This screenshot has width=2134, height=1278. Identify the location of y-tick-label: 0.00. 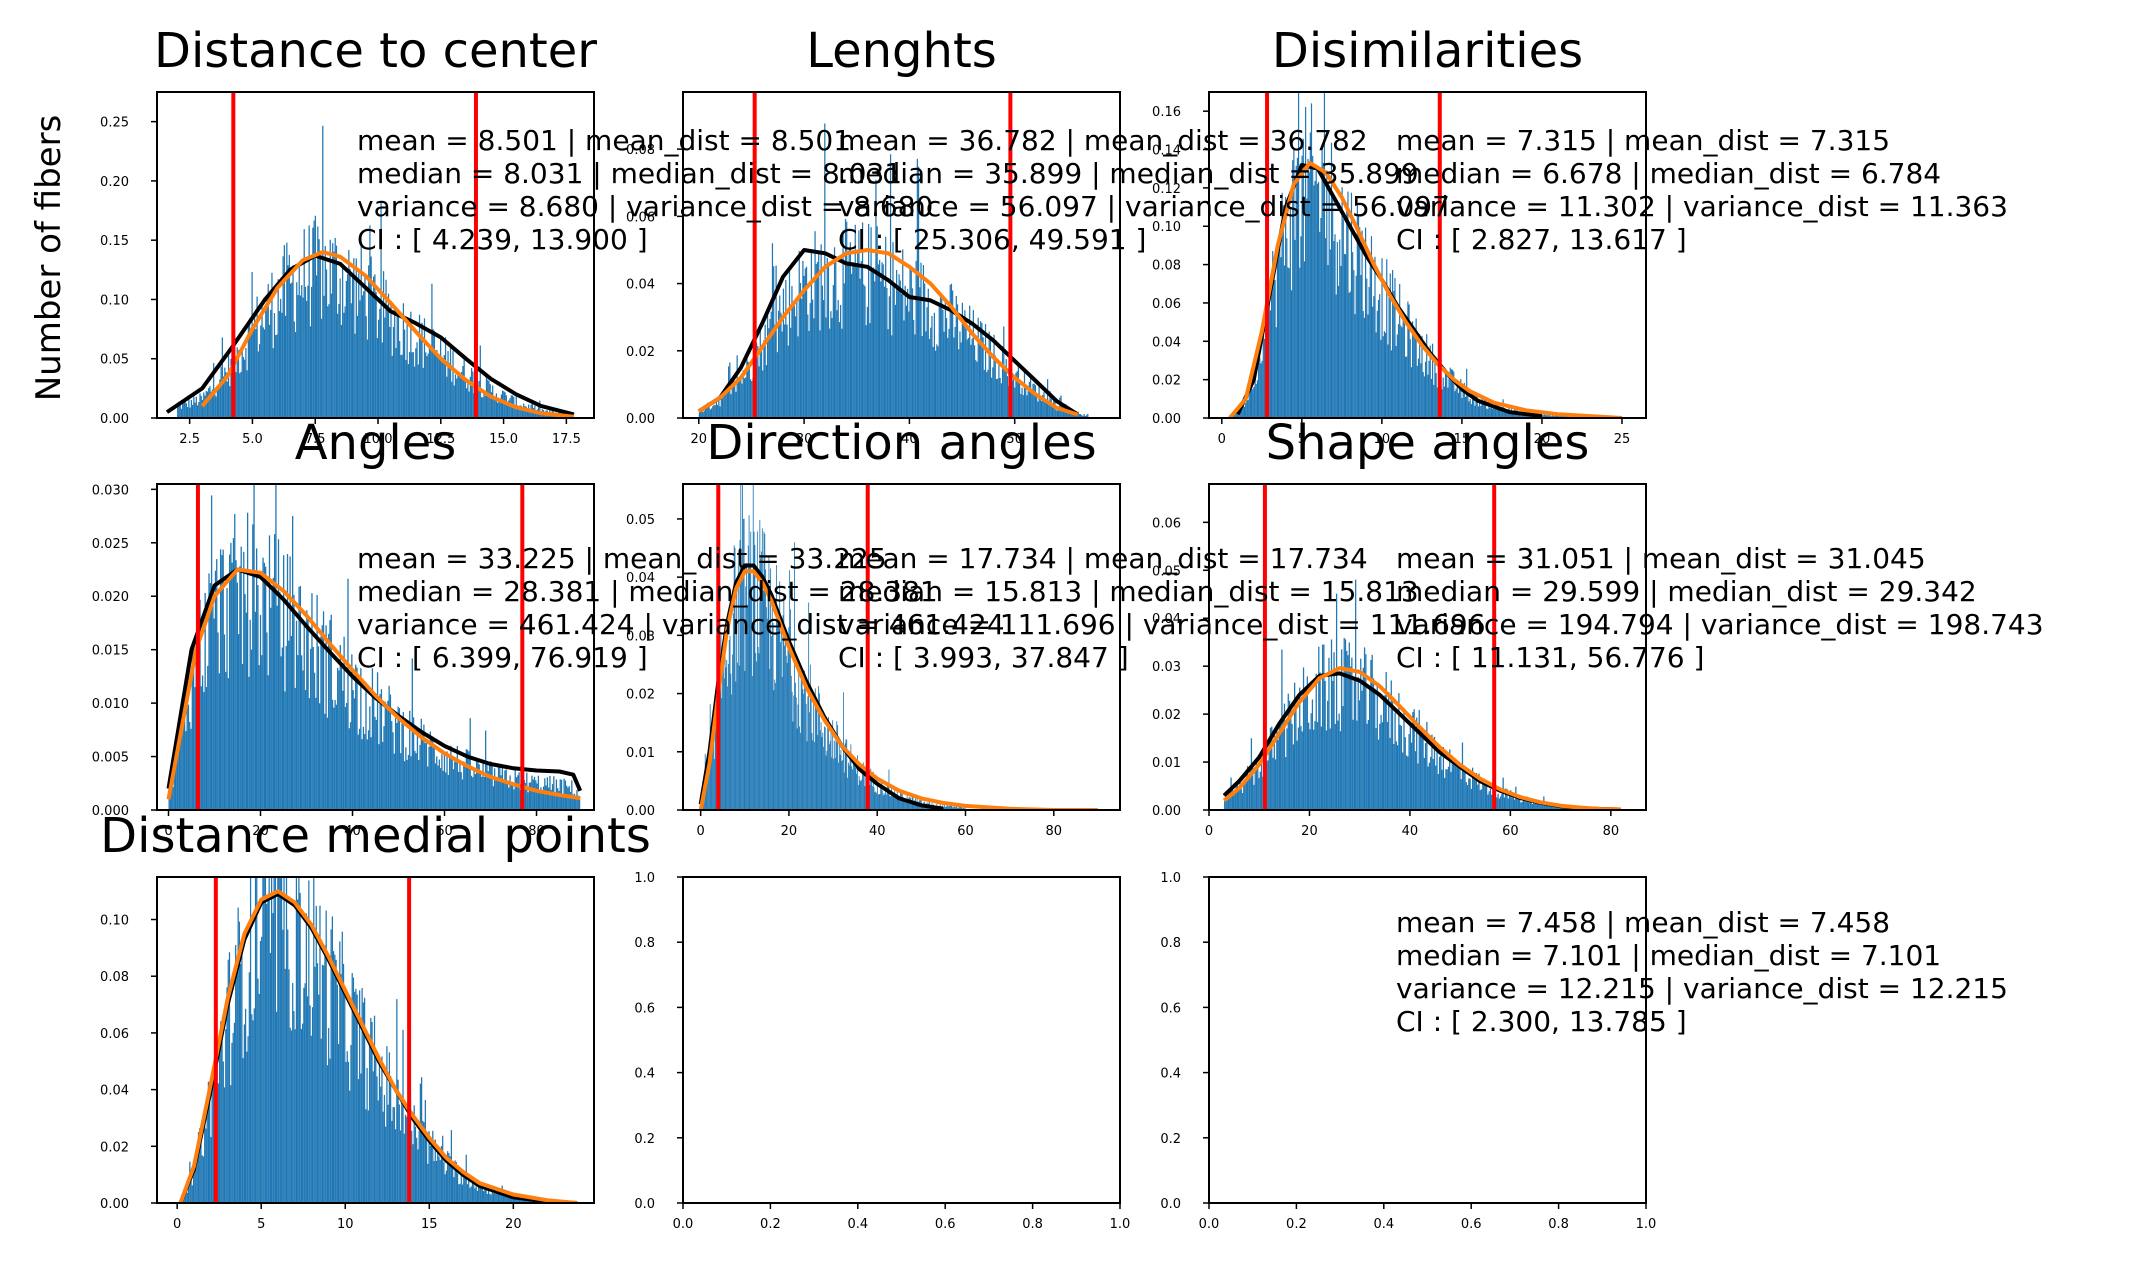
(114, 419).